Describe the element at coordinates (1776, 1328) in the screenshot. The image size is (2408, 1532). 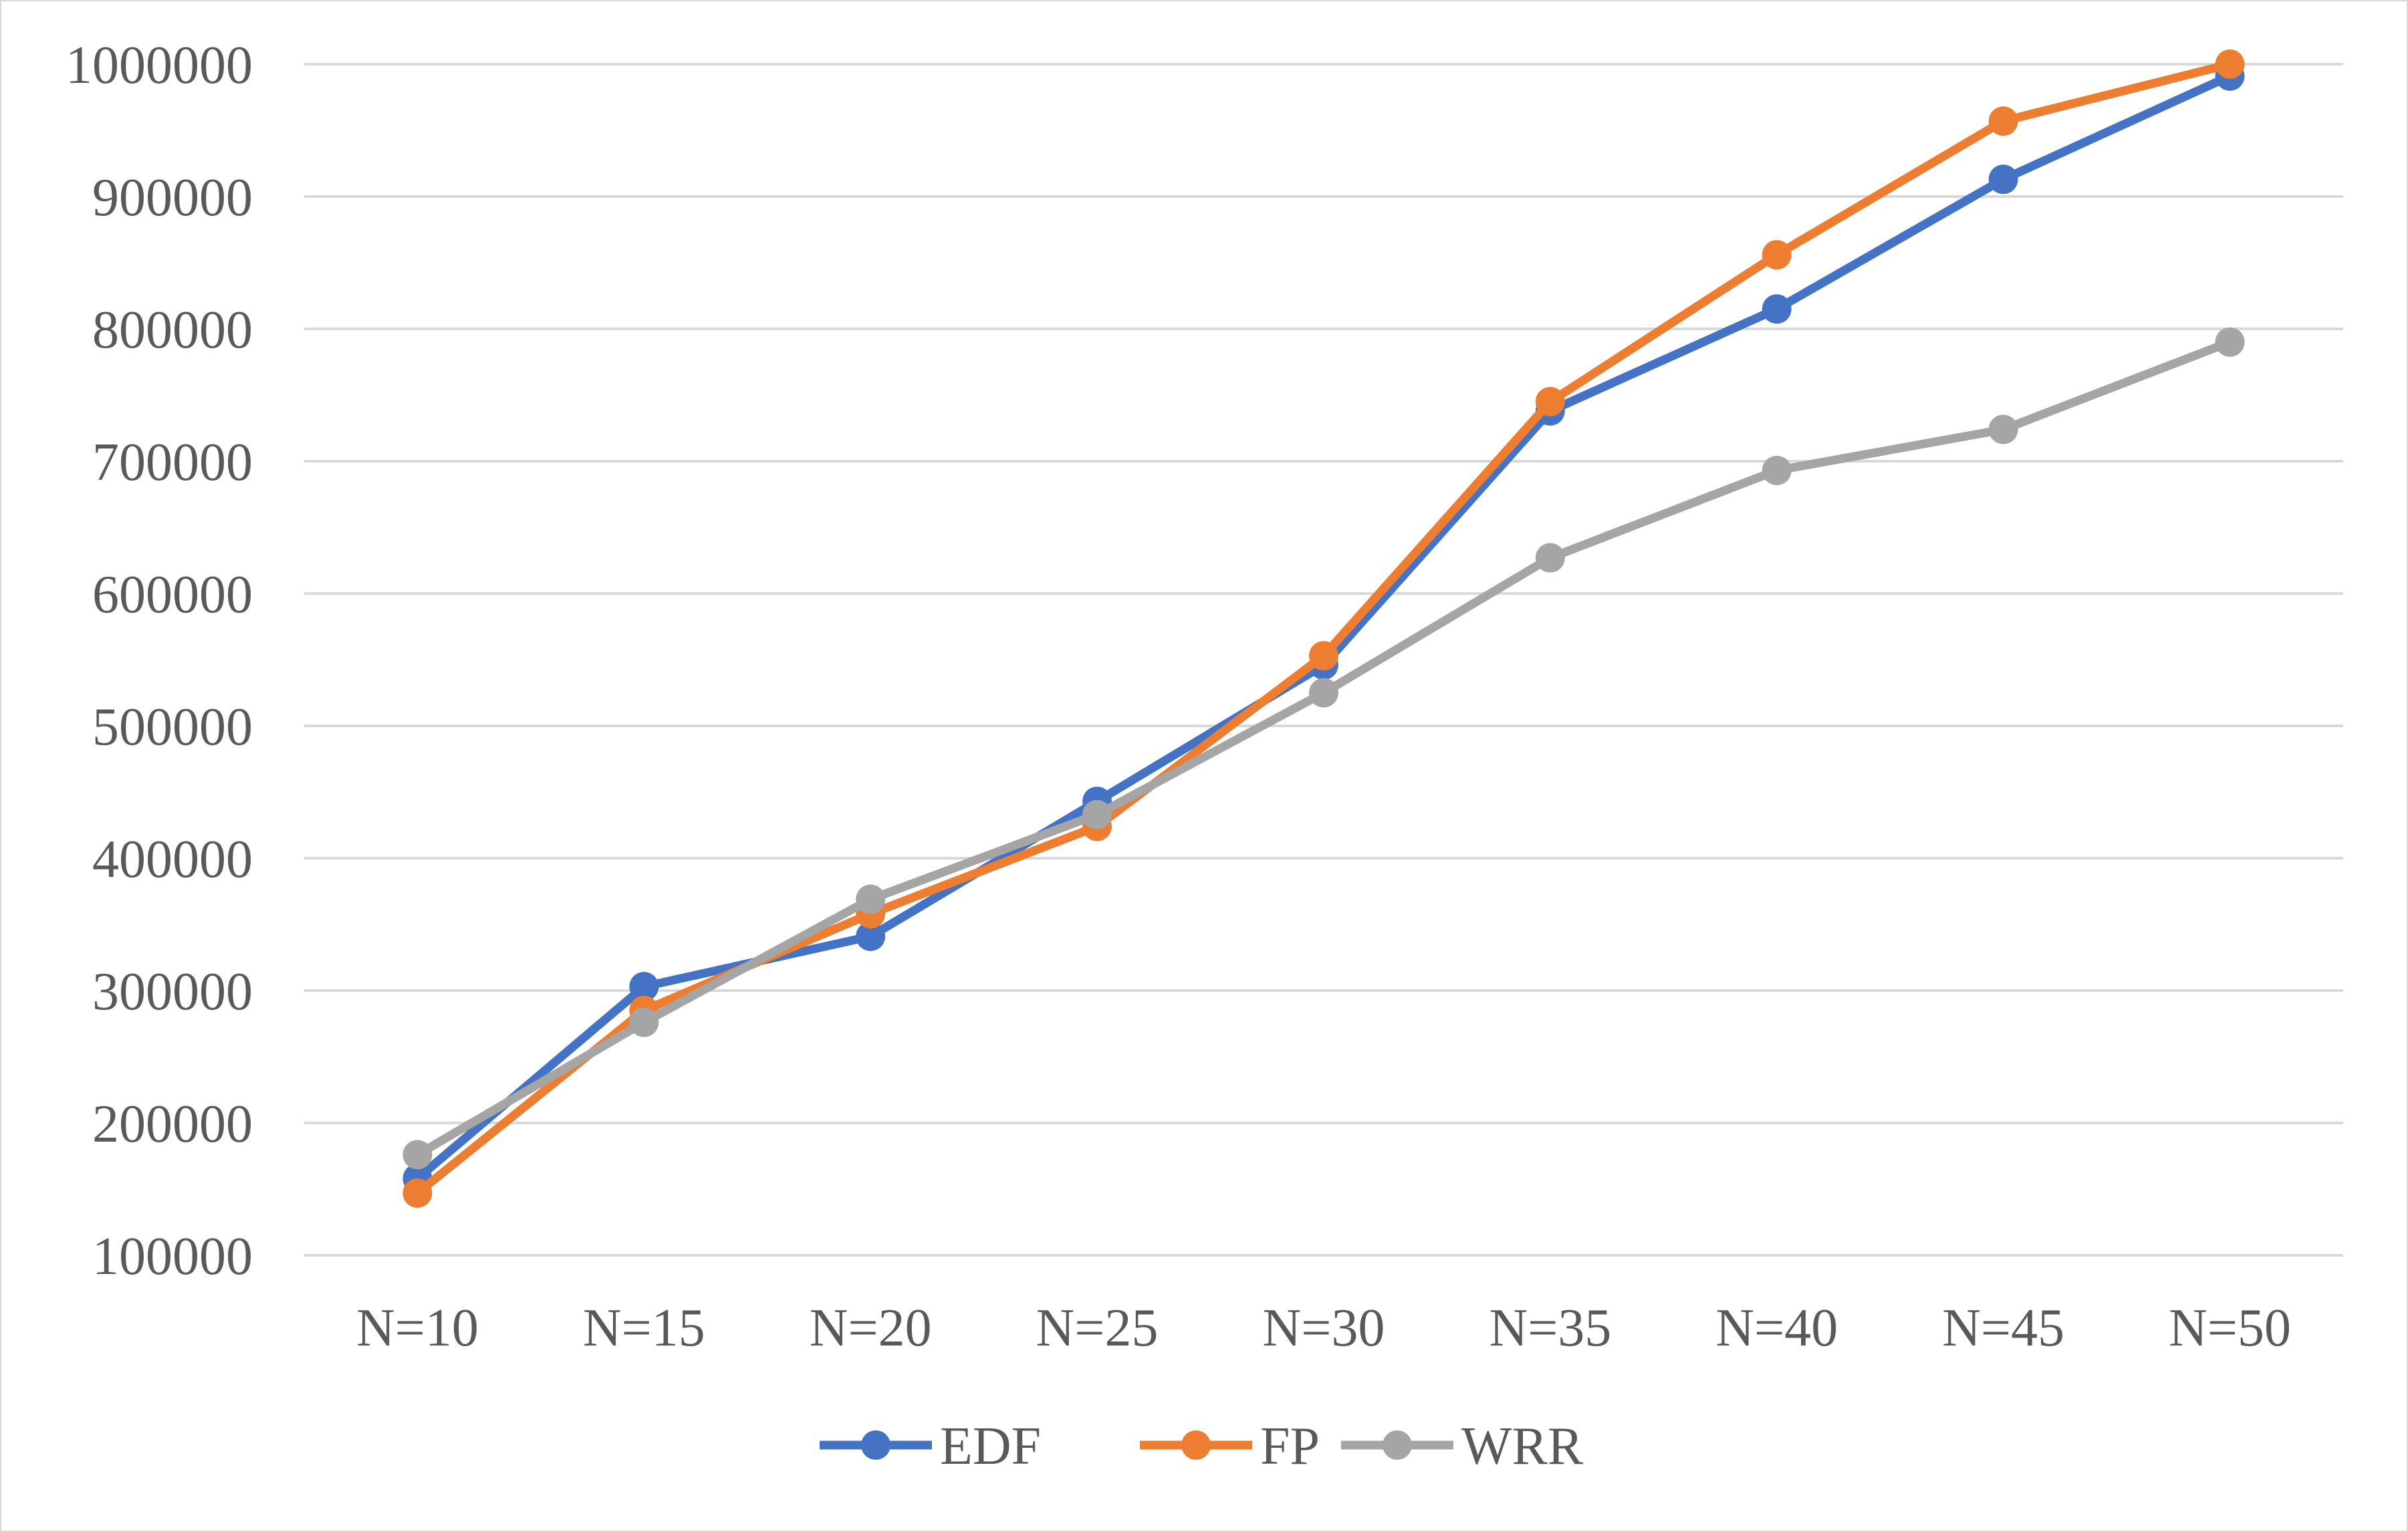
I see `x-tick-label: N=40` at that location.